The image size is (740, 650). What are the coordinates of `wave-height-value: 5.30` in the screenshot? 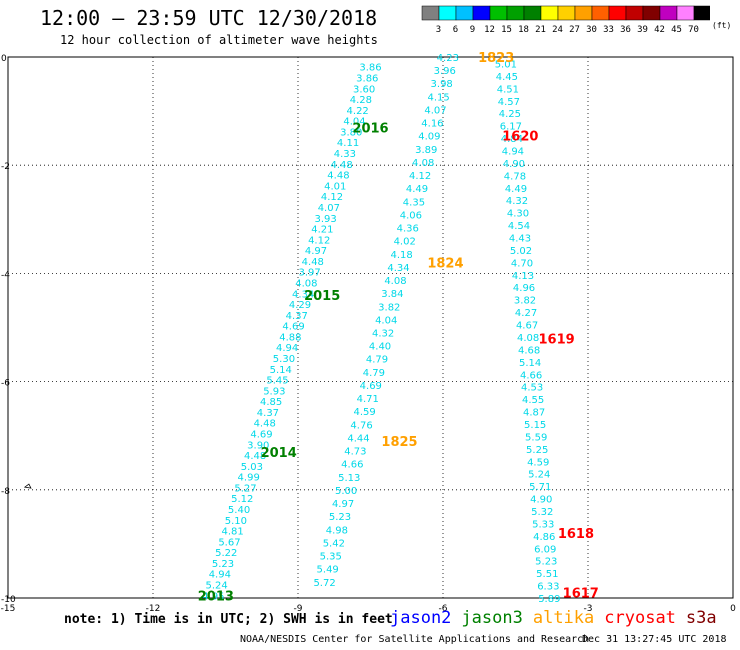 It's located at (284, 359).